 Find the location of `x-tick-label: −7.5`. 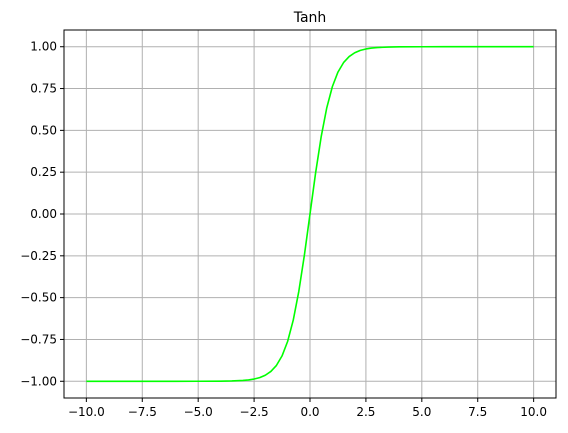

x-tick-label: −7.5 is located at coordinates (142, 412).